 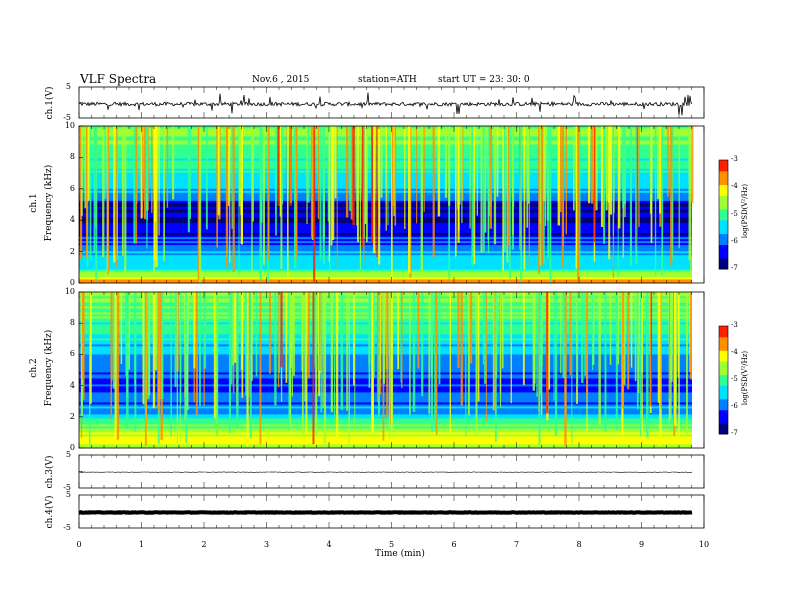 What do you see at coordinates (734, 352) in the screenshot?
I see `ch2_spec-colorbar-tick-label: -4` at bounding box center [734, 352].